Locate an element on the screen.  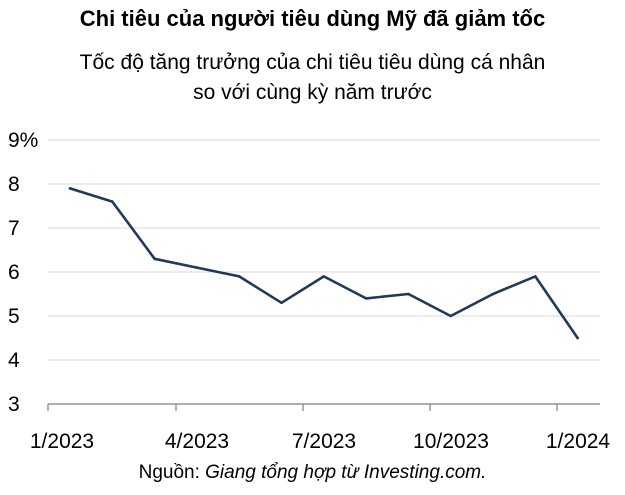
source-text: Giang tổng hợp từ Investing.com. is located at coordinates (346, 472).